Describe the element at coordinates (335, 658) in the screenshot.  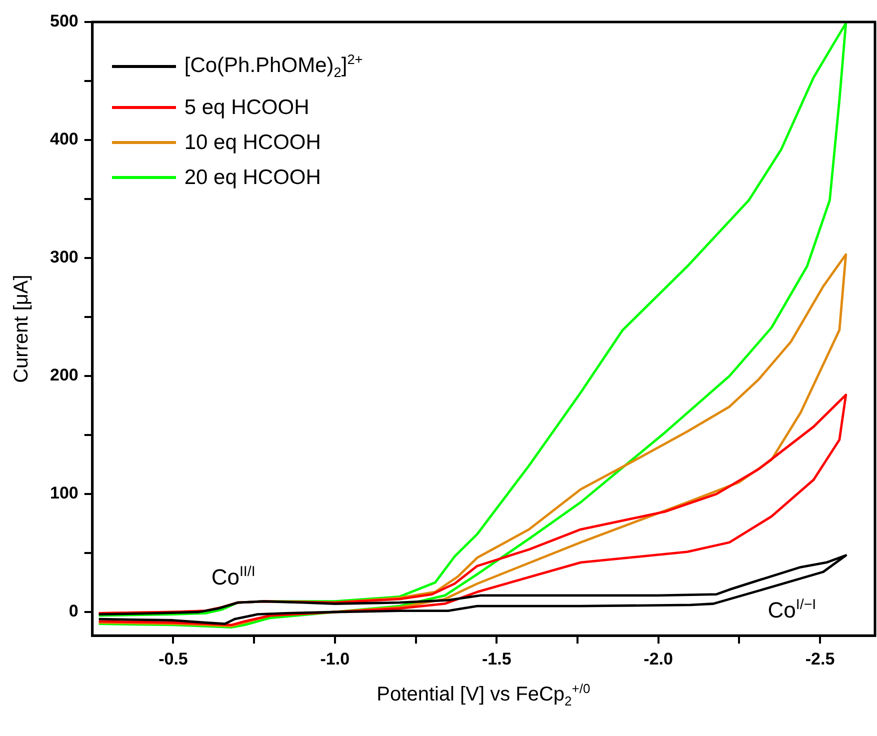
I see `x-tick-label: -1.0` at that location.